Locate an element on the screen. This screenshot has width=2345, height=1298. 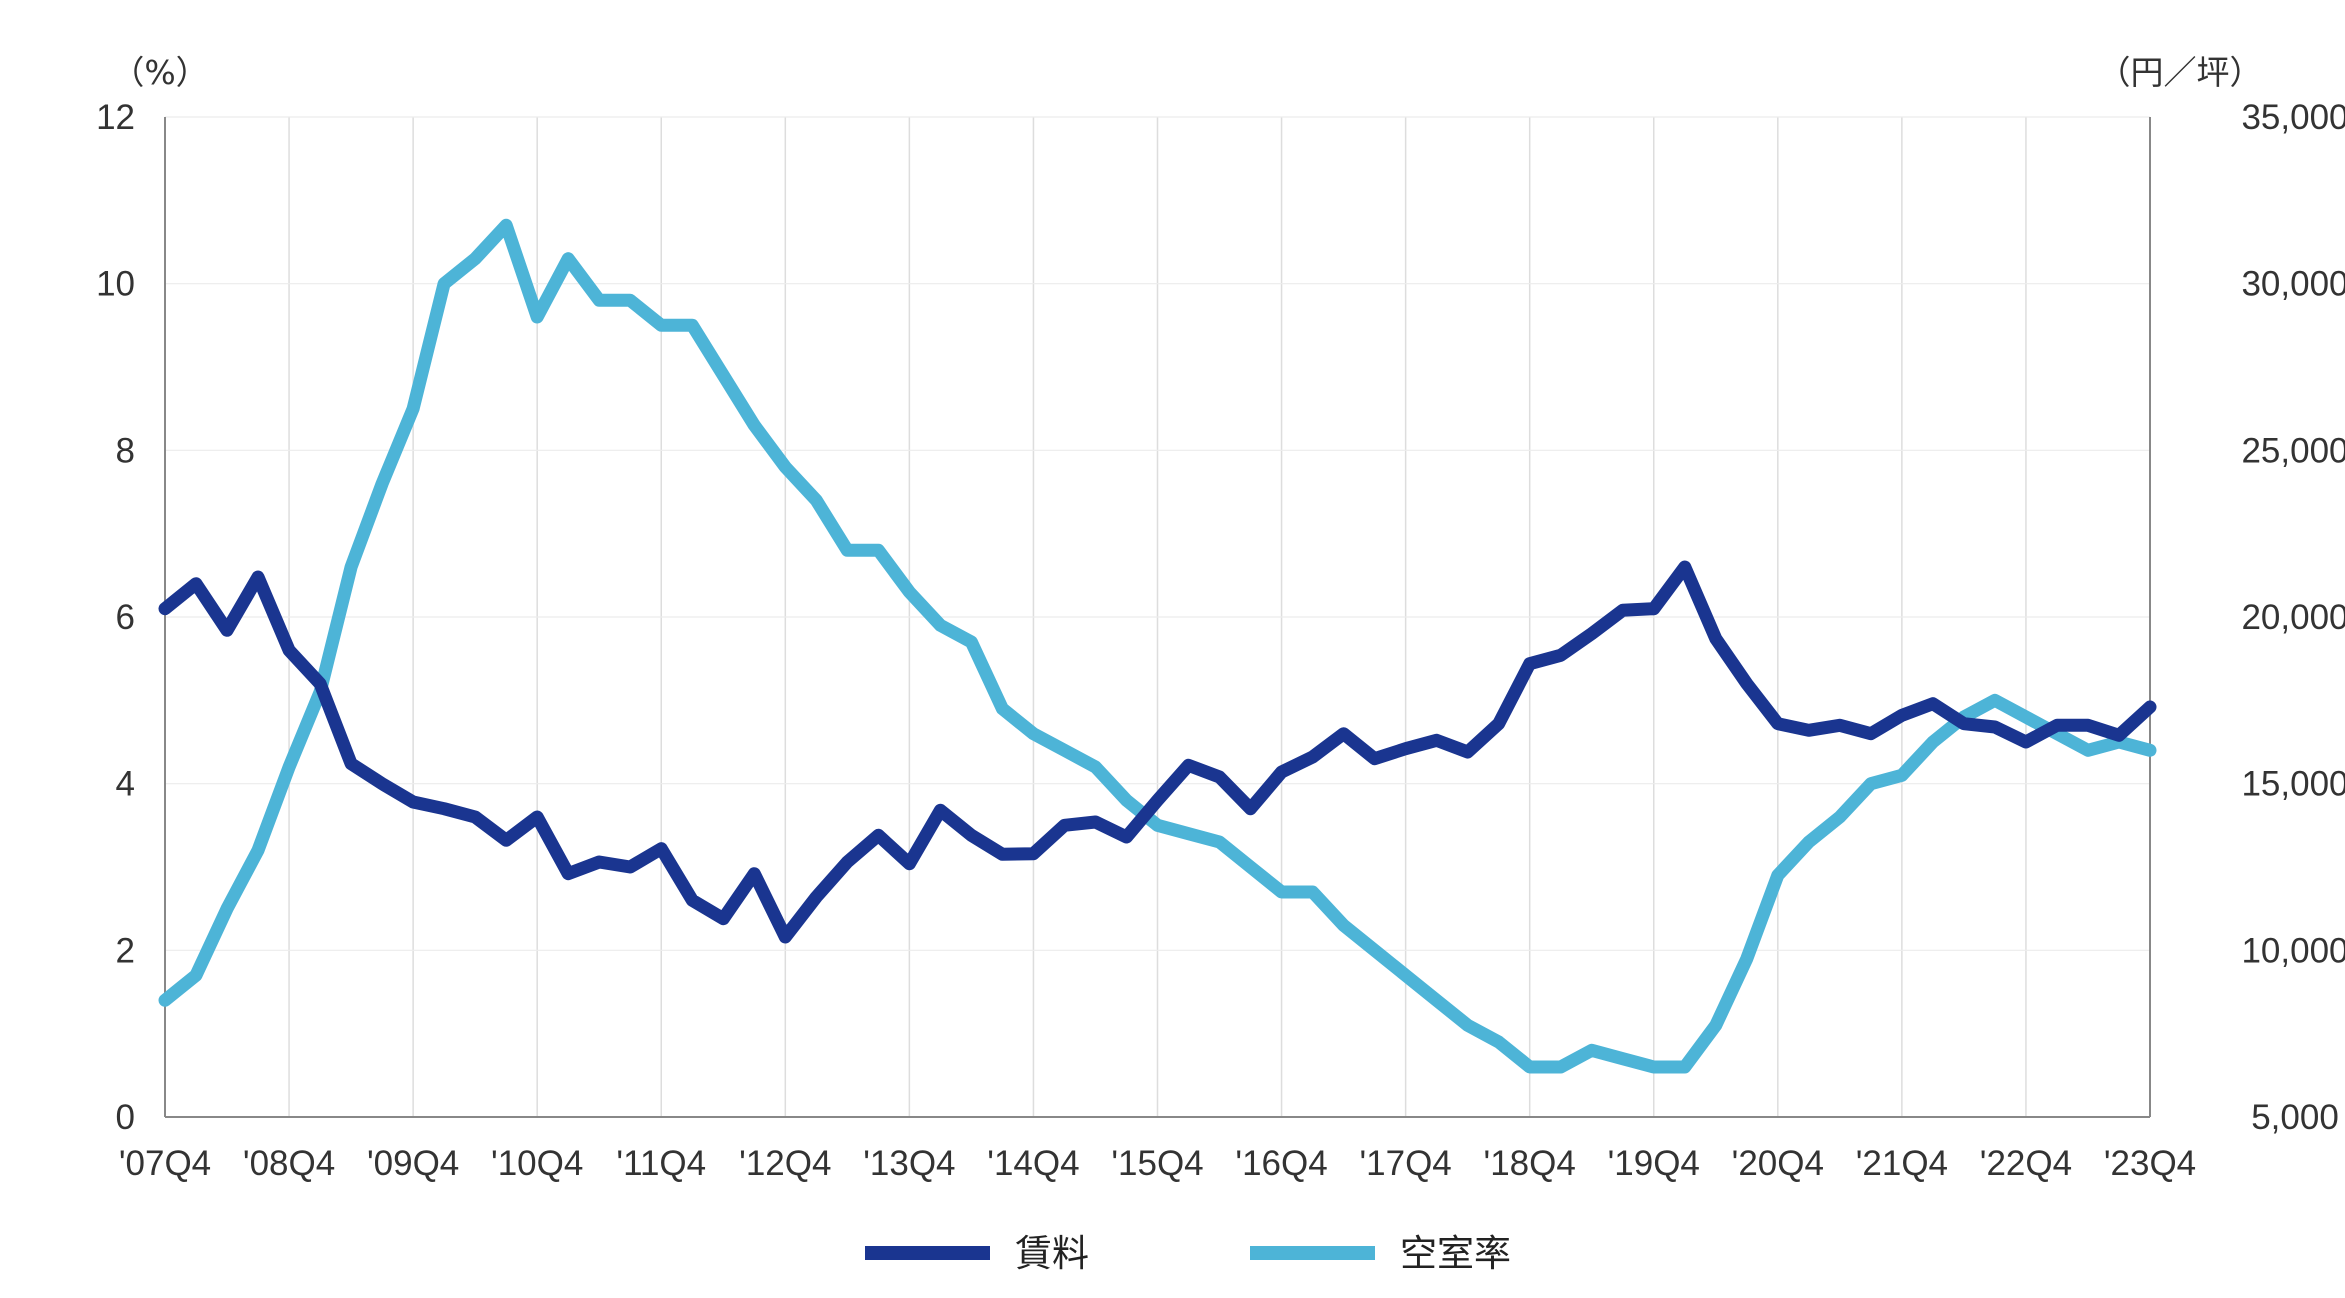
x-tick-label: '20Q4 is located at coordinates (1778, 1163).